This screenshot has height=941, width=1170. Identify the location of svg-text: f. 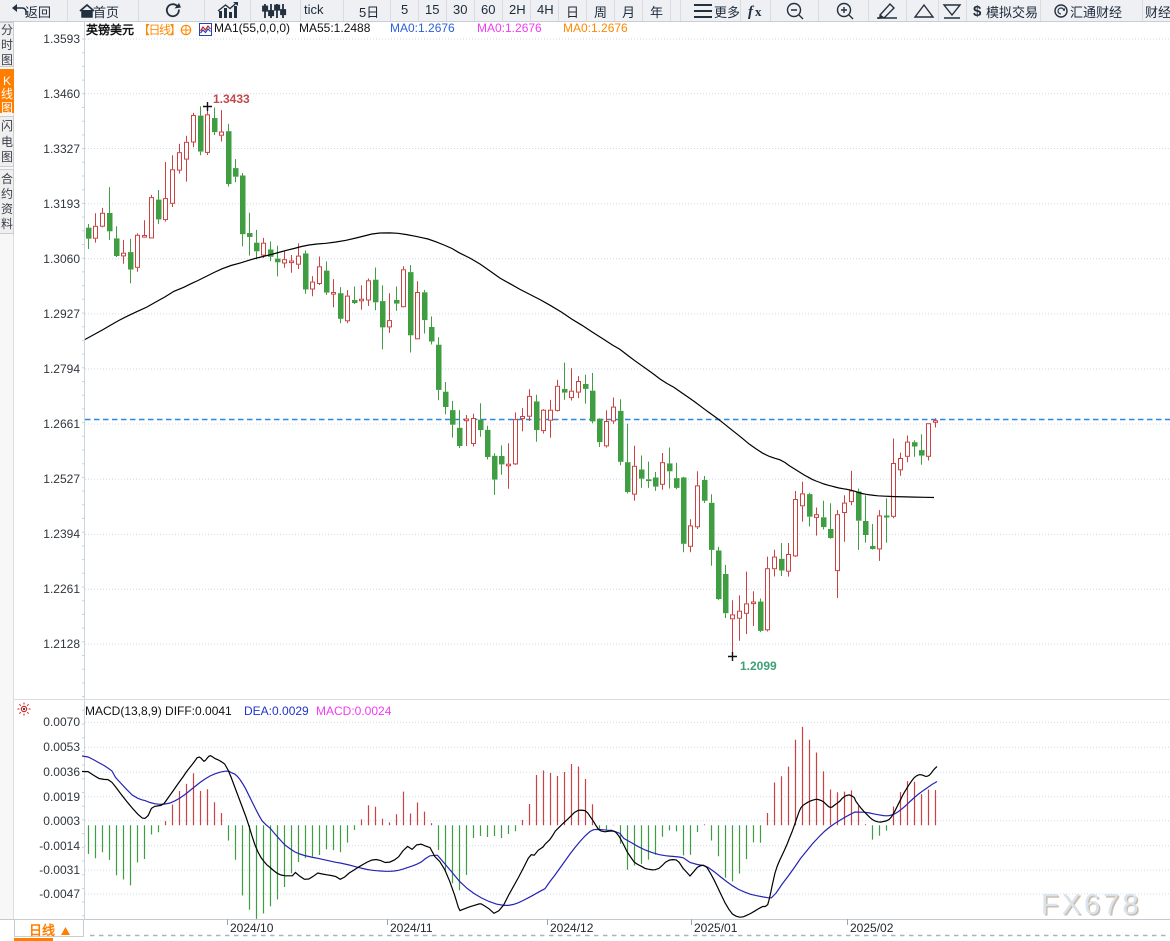
(751, 12).